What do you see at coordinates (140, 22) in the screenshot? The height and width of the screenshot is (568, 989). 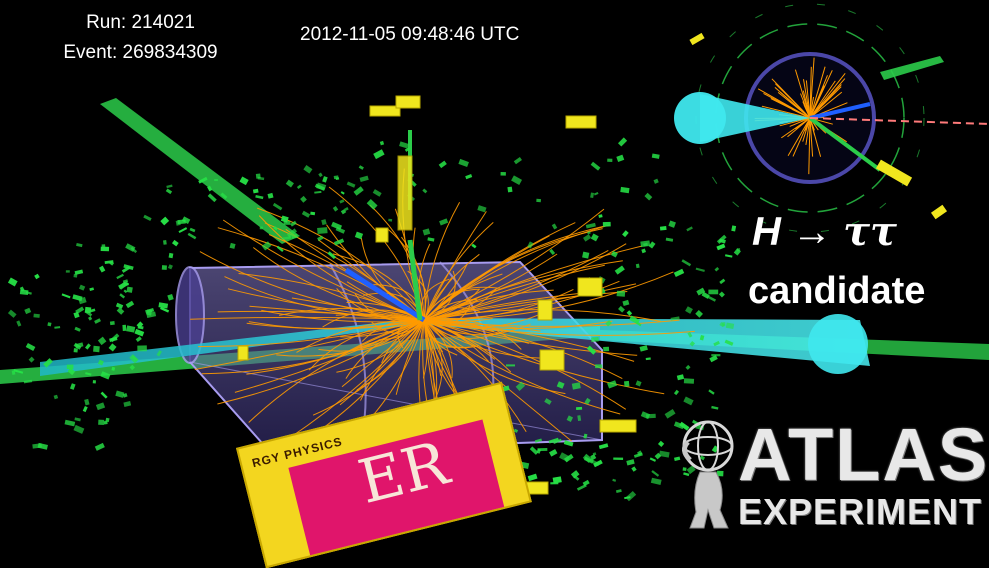 I see `run-number: Run: 214021` at bounding box center [140, 22].